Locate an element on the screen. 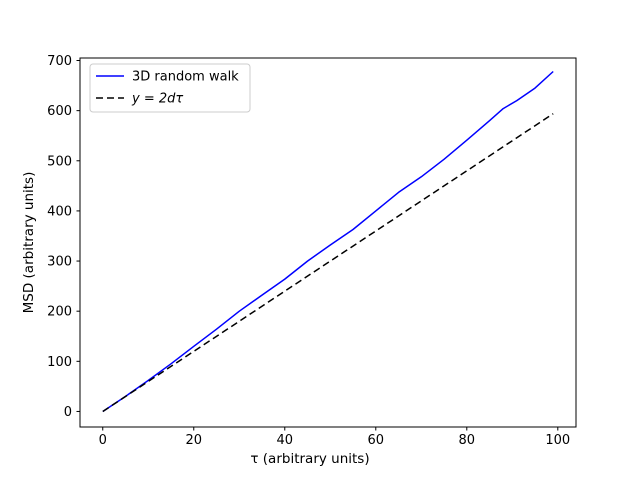 This screenshot has width=640, height=480. y-tick-label: 300 is located at coordinates (59, 262).